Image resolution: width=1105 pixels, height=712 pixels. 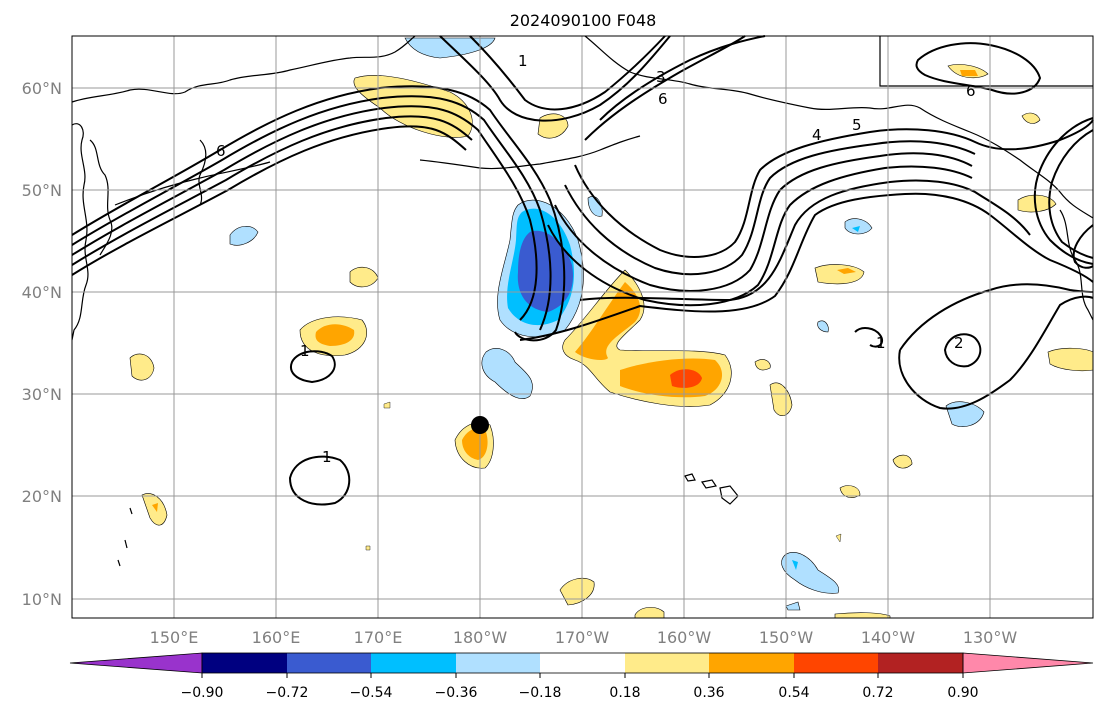 I want to click on contour-label: 2, so click(x=959, y=343).